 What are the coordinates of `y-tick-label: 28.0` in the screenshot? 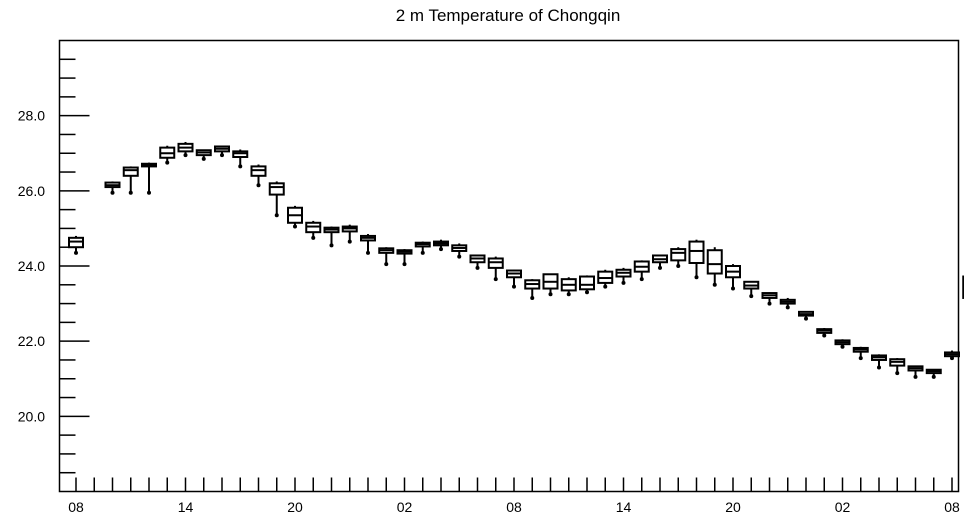 It's located at (31, 116).